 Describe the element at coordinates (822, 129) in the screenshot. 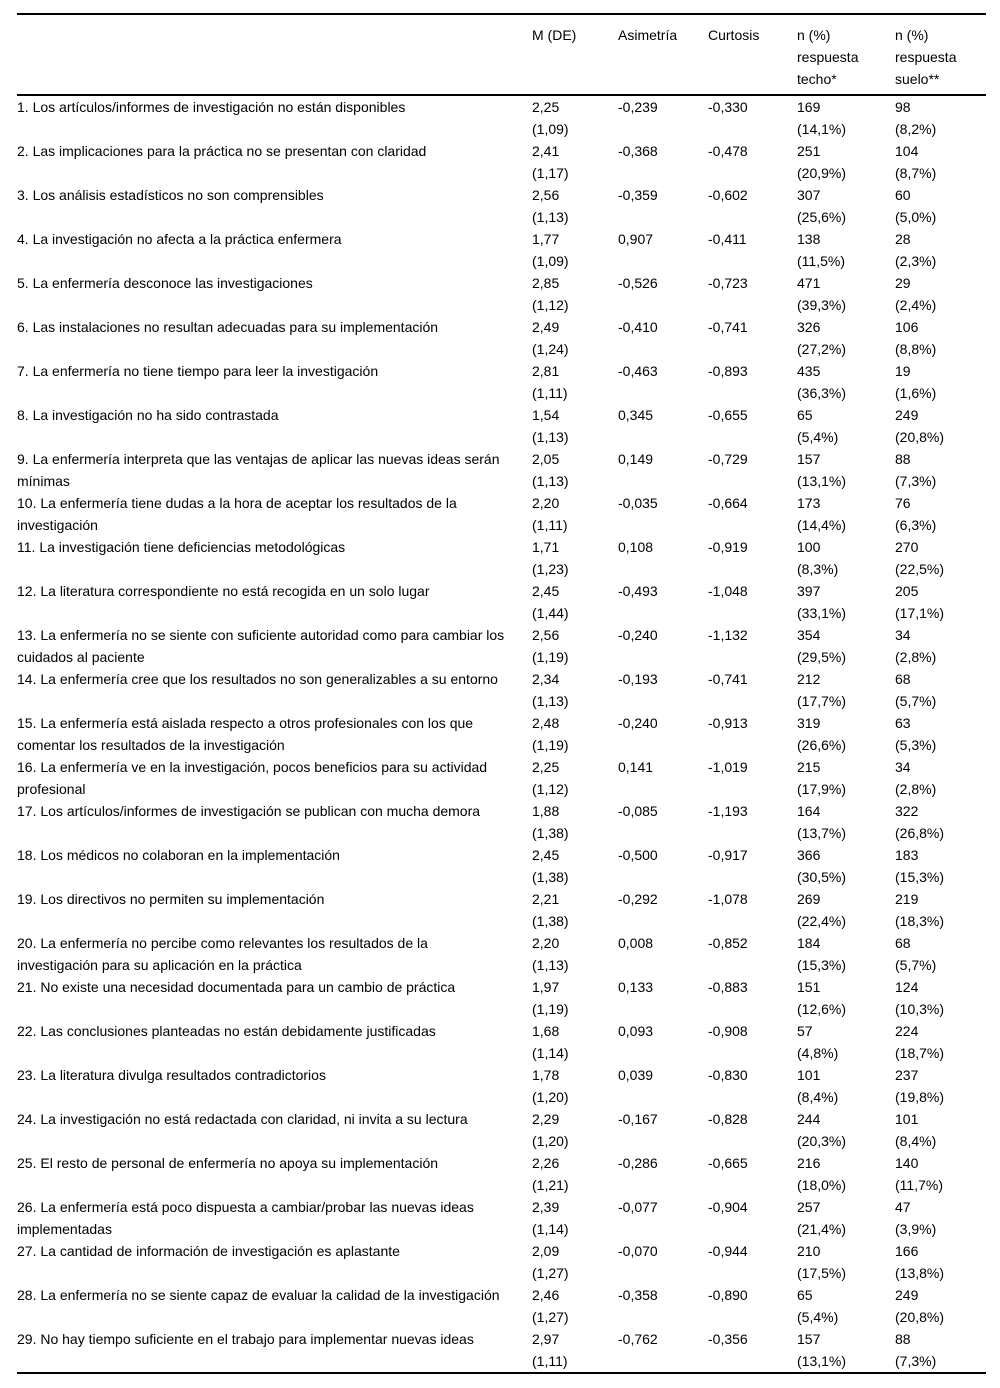

I see `secondary-line: (14,1%)` at that location.